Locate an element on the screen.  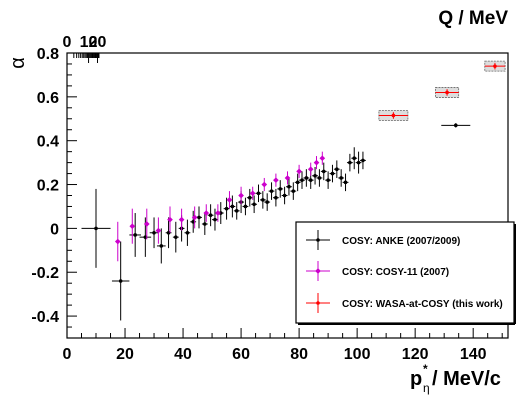
y-tick-label: -0.4 is located at coordinates (45, 317).